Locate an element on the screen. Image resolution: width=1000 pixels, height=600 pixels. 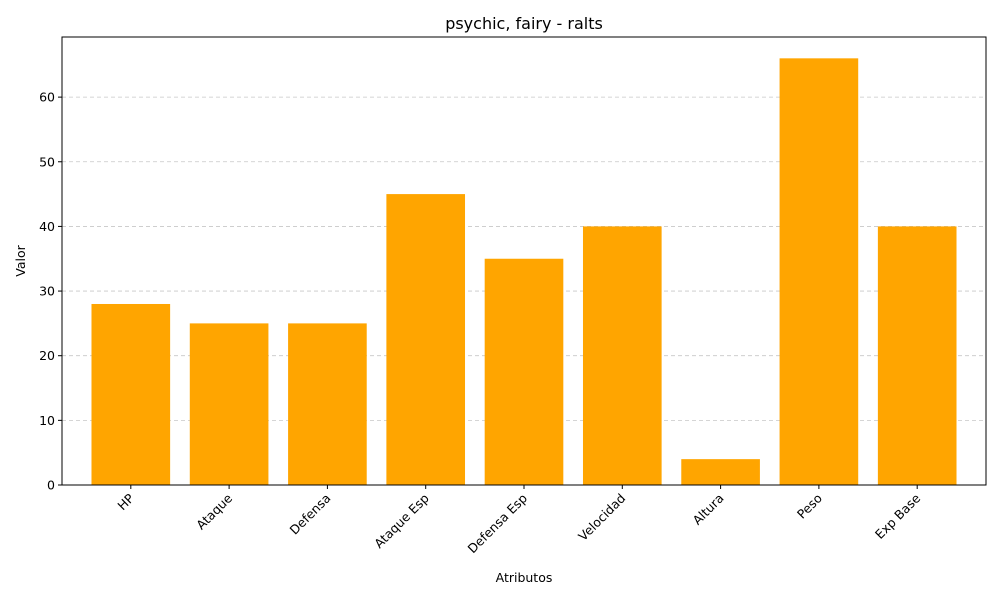
x-tick-label: Exp Base is located at coordinates (898, 516).